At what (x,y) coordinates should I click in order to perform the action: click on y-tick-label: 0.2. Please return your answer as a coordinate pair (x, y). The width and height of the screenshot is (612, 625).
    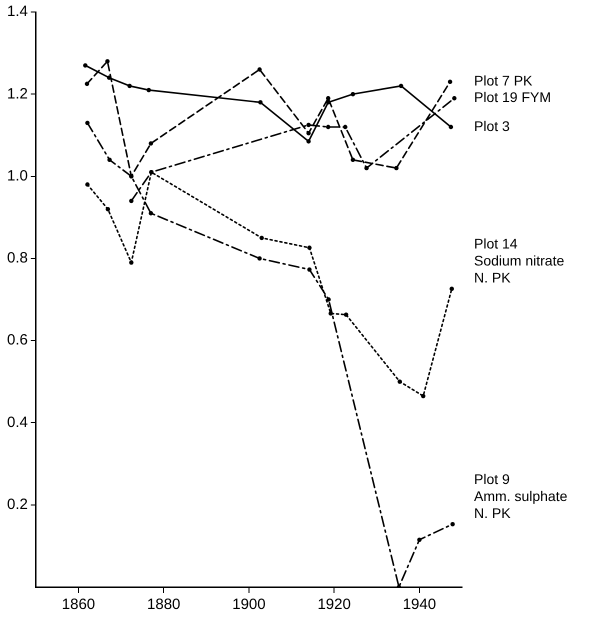
    Looking at the image, I should click on (17, 504).